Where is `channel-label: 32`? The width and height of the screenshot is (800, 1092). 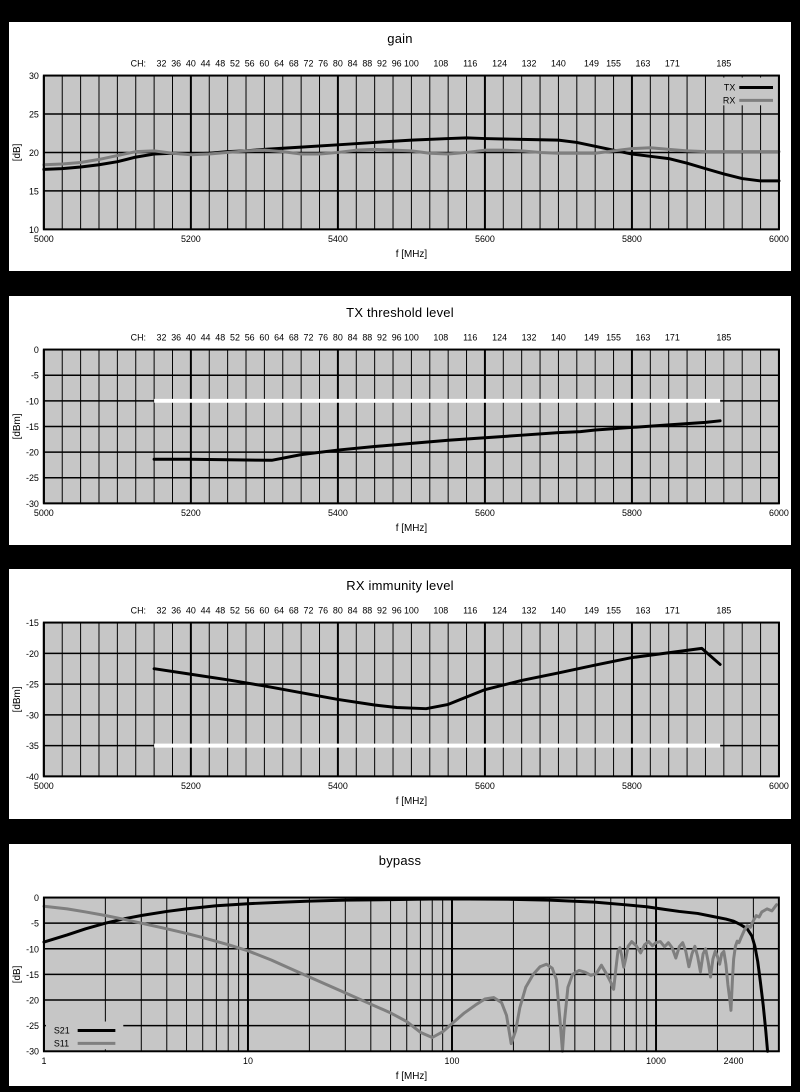
channel-label: 32 is located at coordinates (162, 611).